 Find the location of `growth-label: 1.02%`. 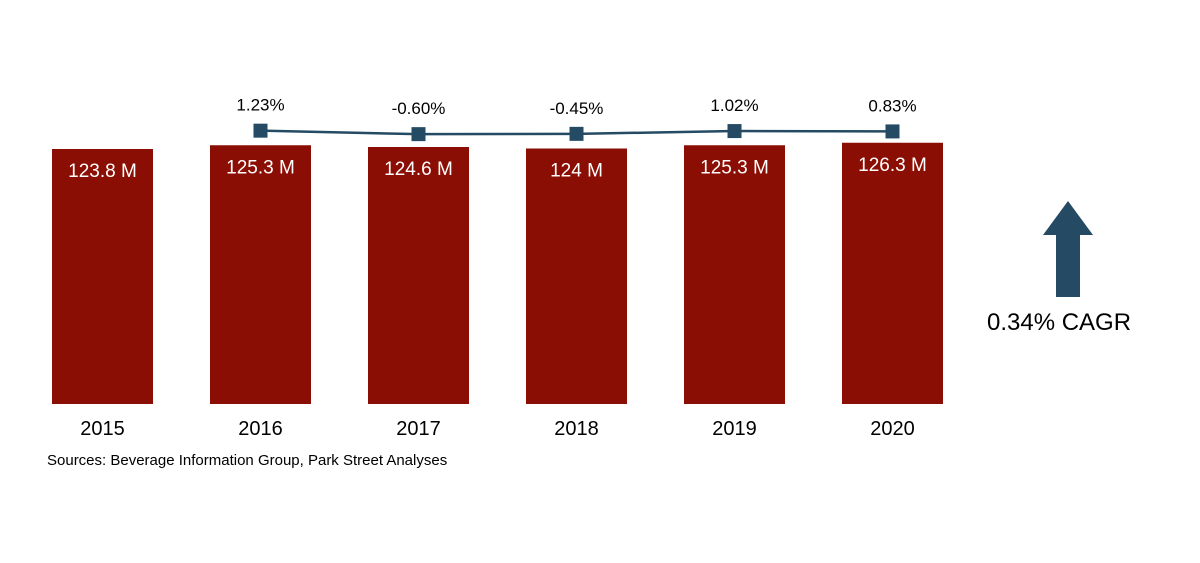

growth-label: 1.02% is located at coordinates (734, 105).